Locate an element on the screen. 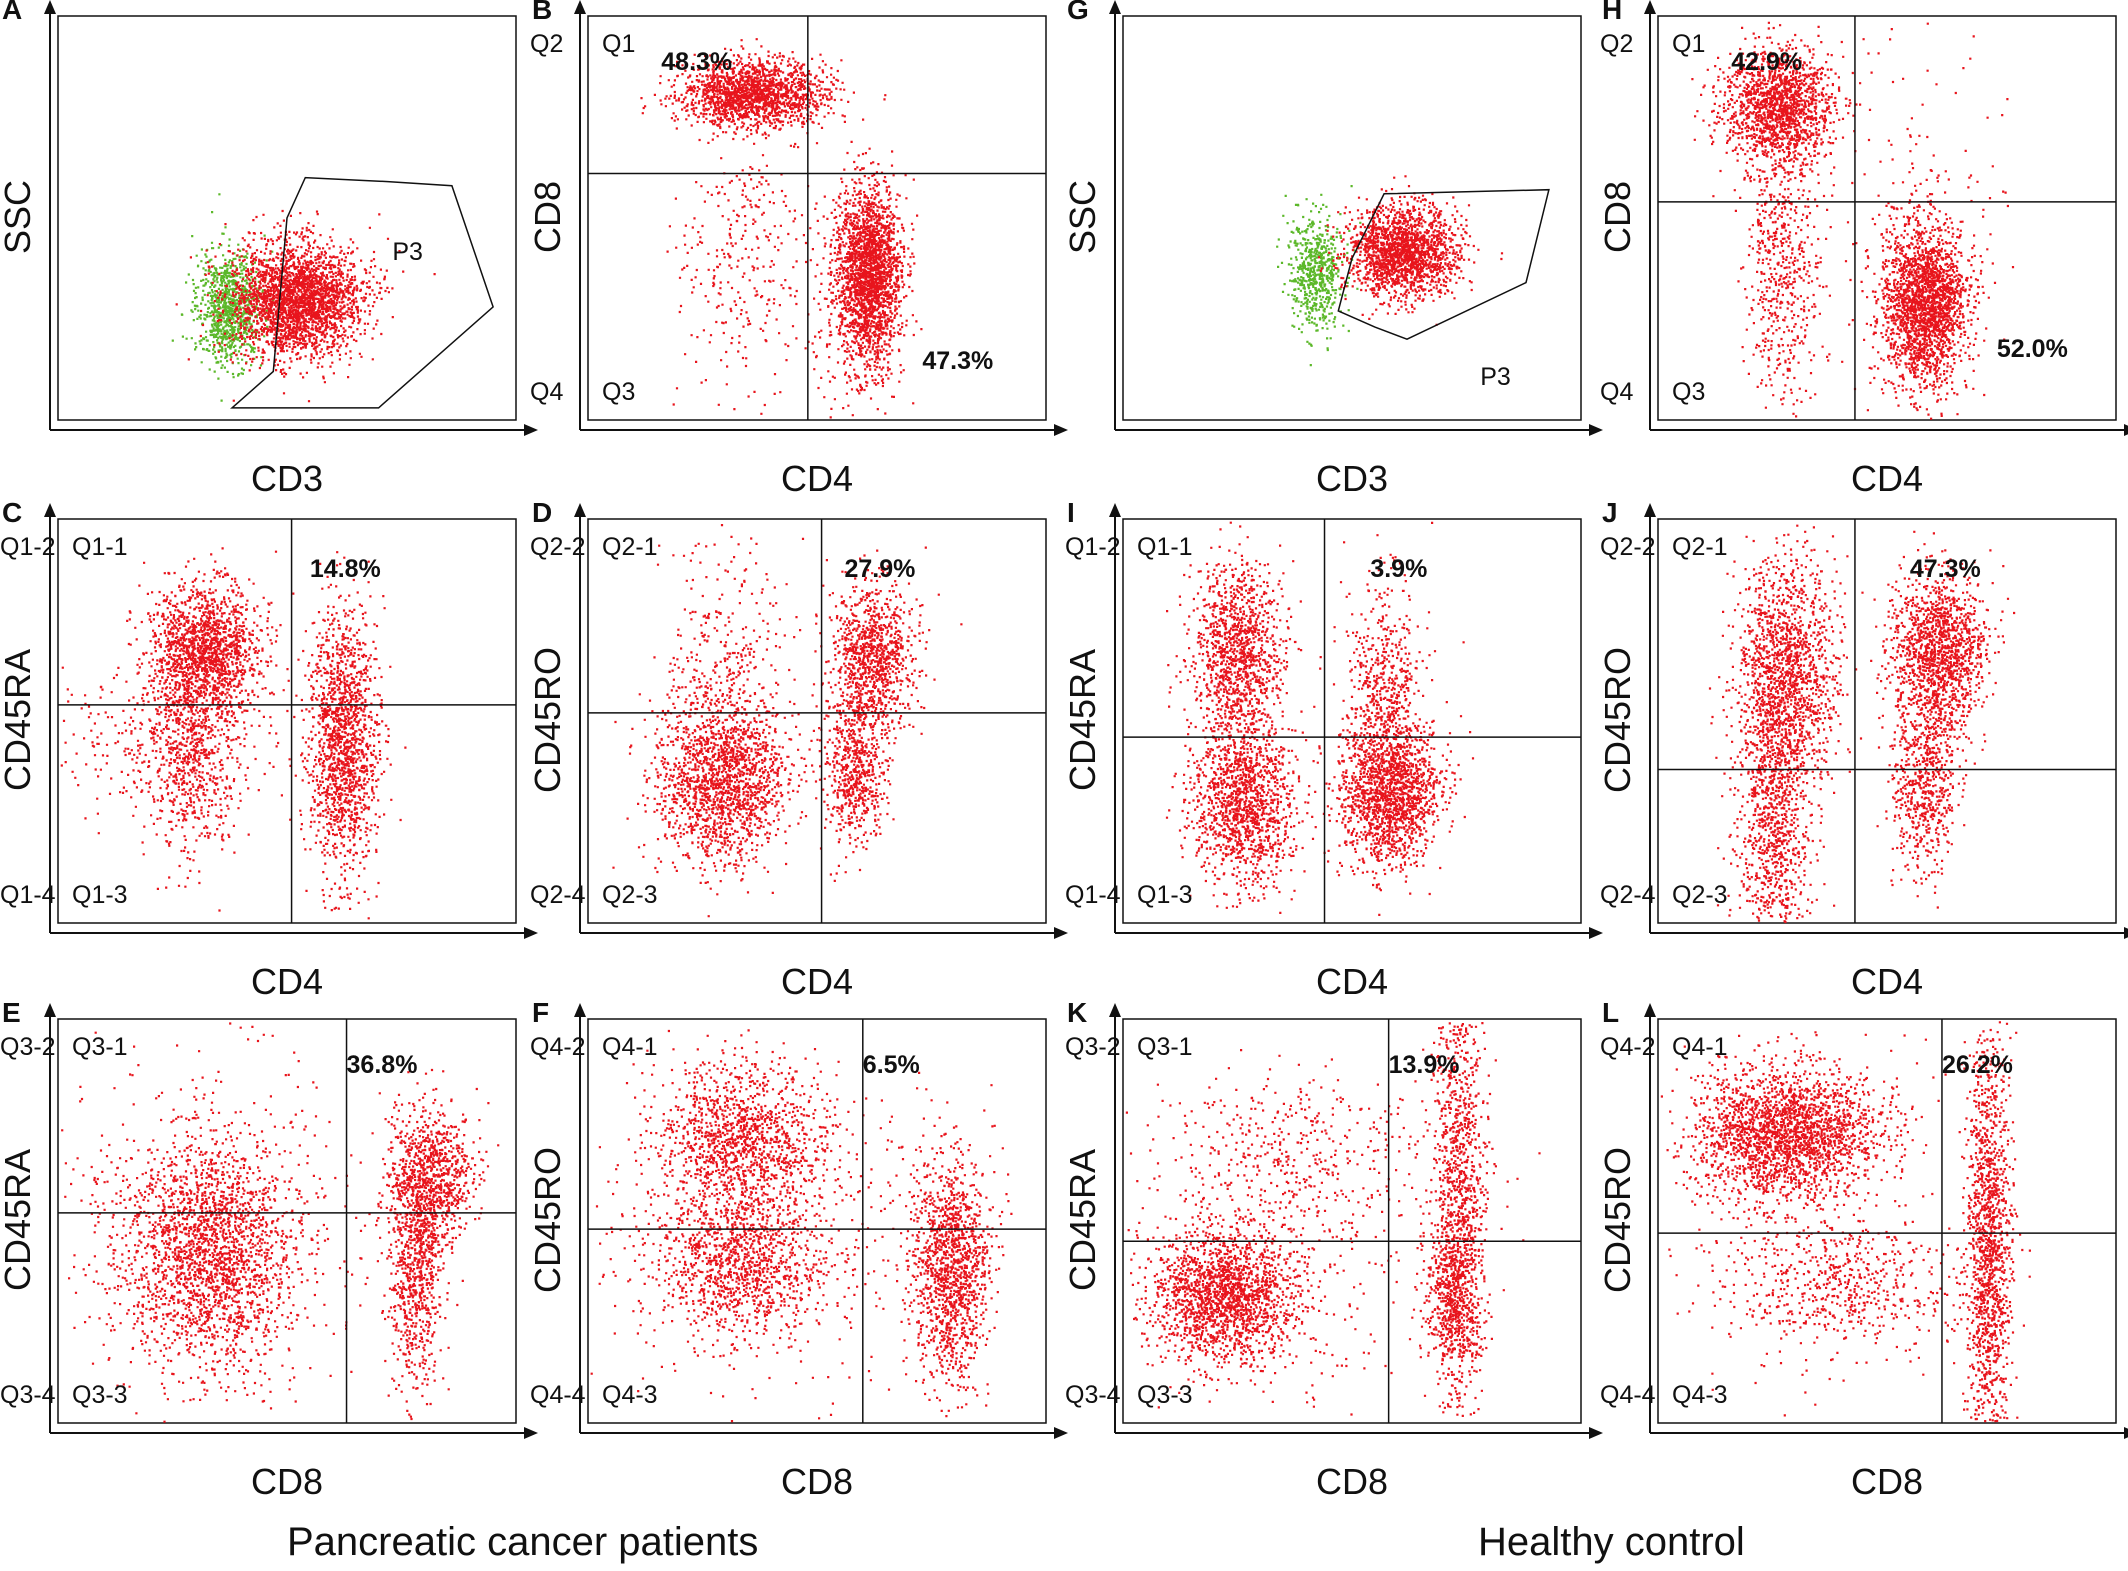 The height and width of the screenshot is (1571, 2128). panel-b: B CD8 CD4 Q1 Q2 Q3 Q4 48.3% 47.3% is located at coordinates (797, 249).